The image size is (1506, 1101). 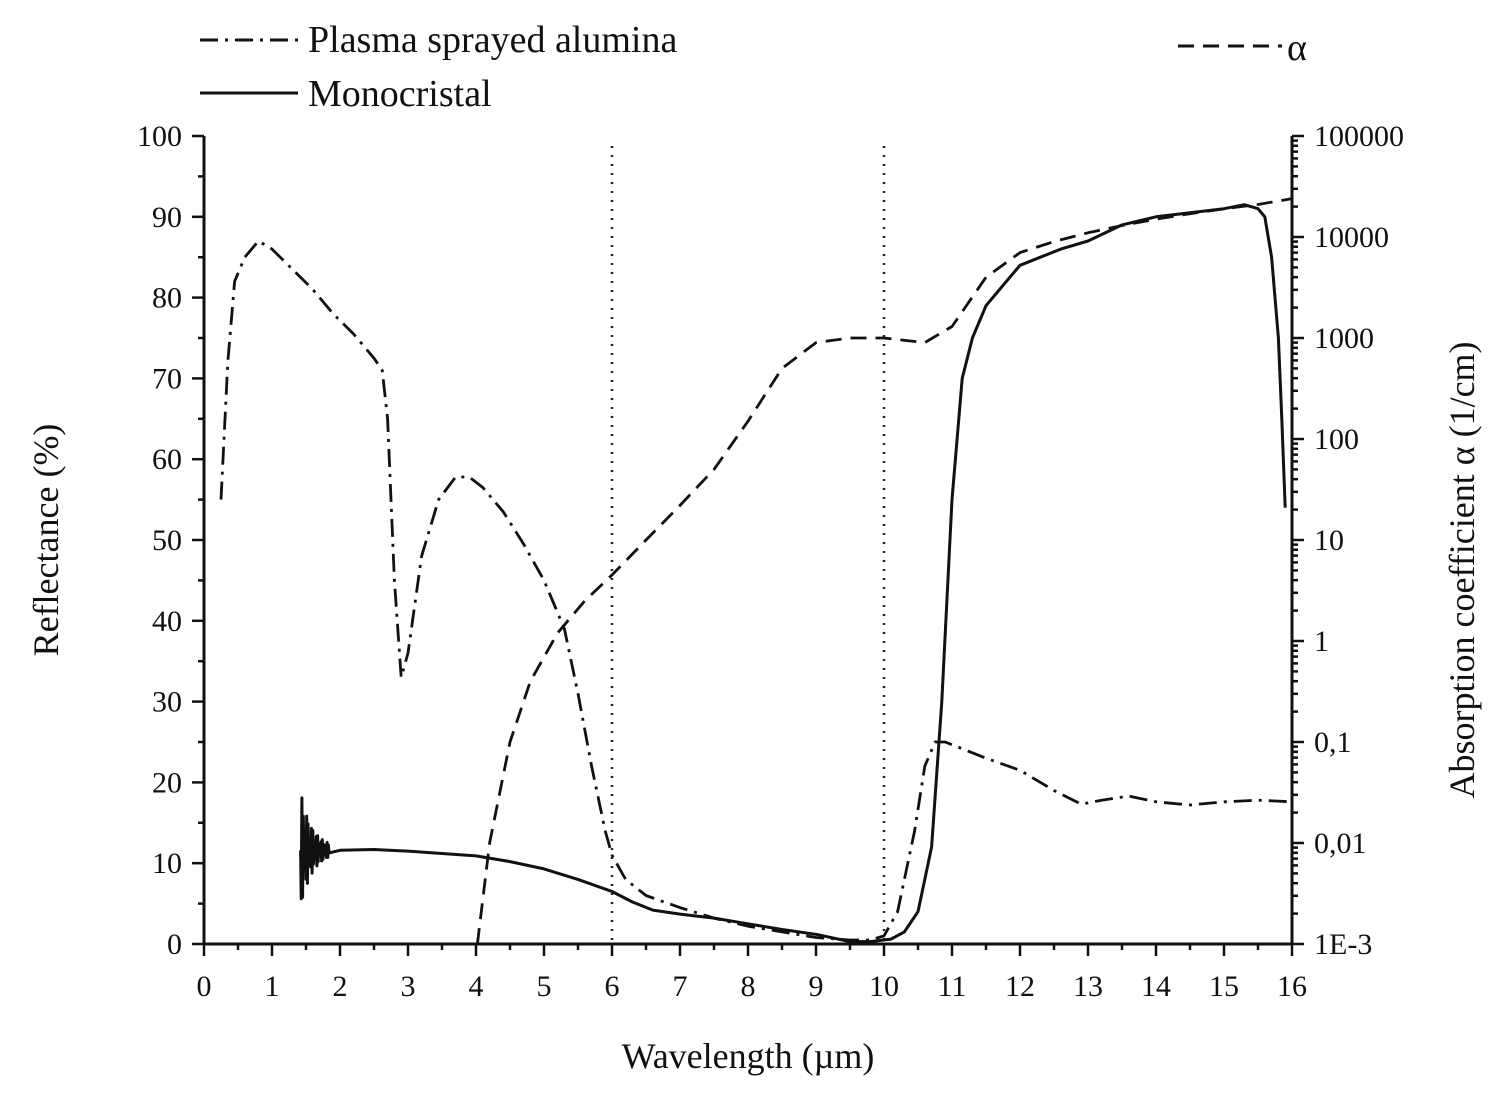 What do you see at coordinates (167, 298) in the screenshot?
I see `y-tick-label: 80` at bounding box center [167, 298].